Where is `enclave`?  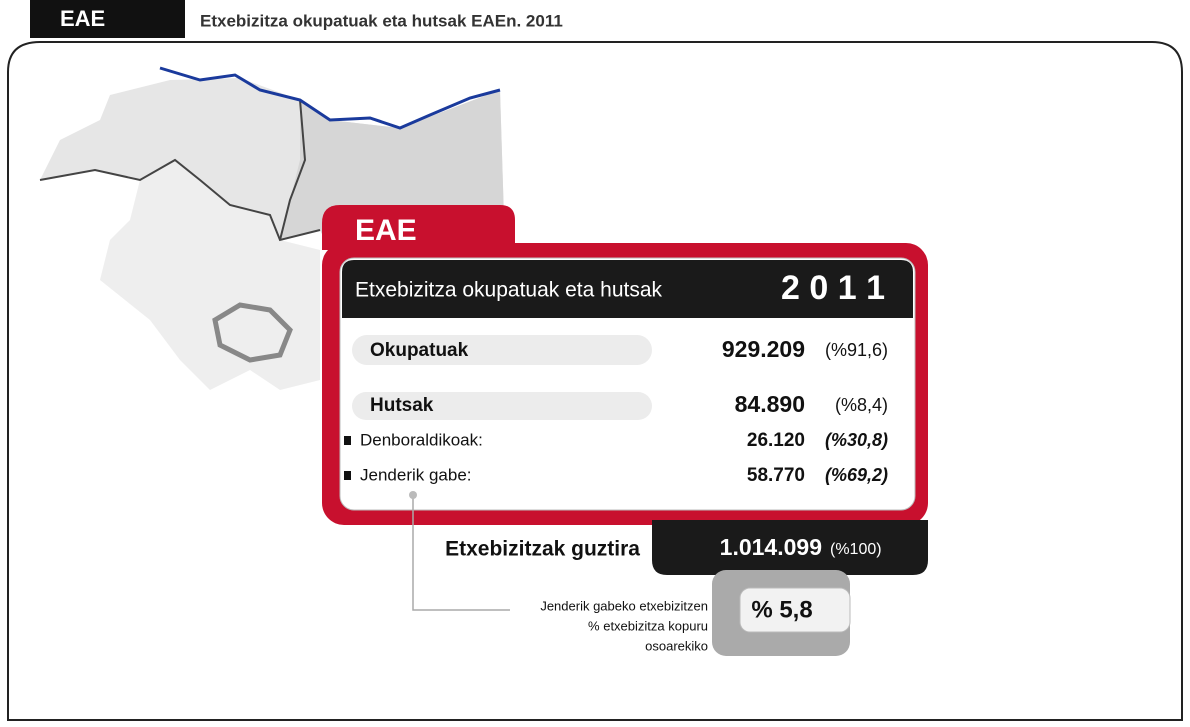 enclave is located at coordinates (252, 332).